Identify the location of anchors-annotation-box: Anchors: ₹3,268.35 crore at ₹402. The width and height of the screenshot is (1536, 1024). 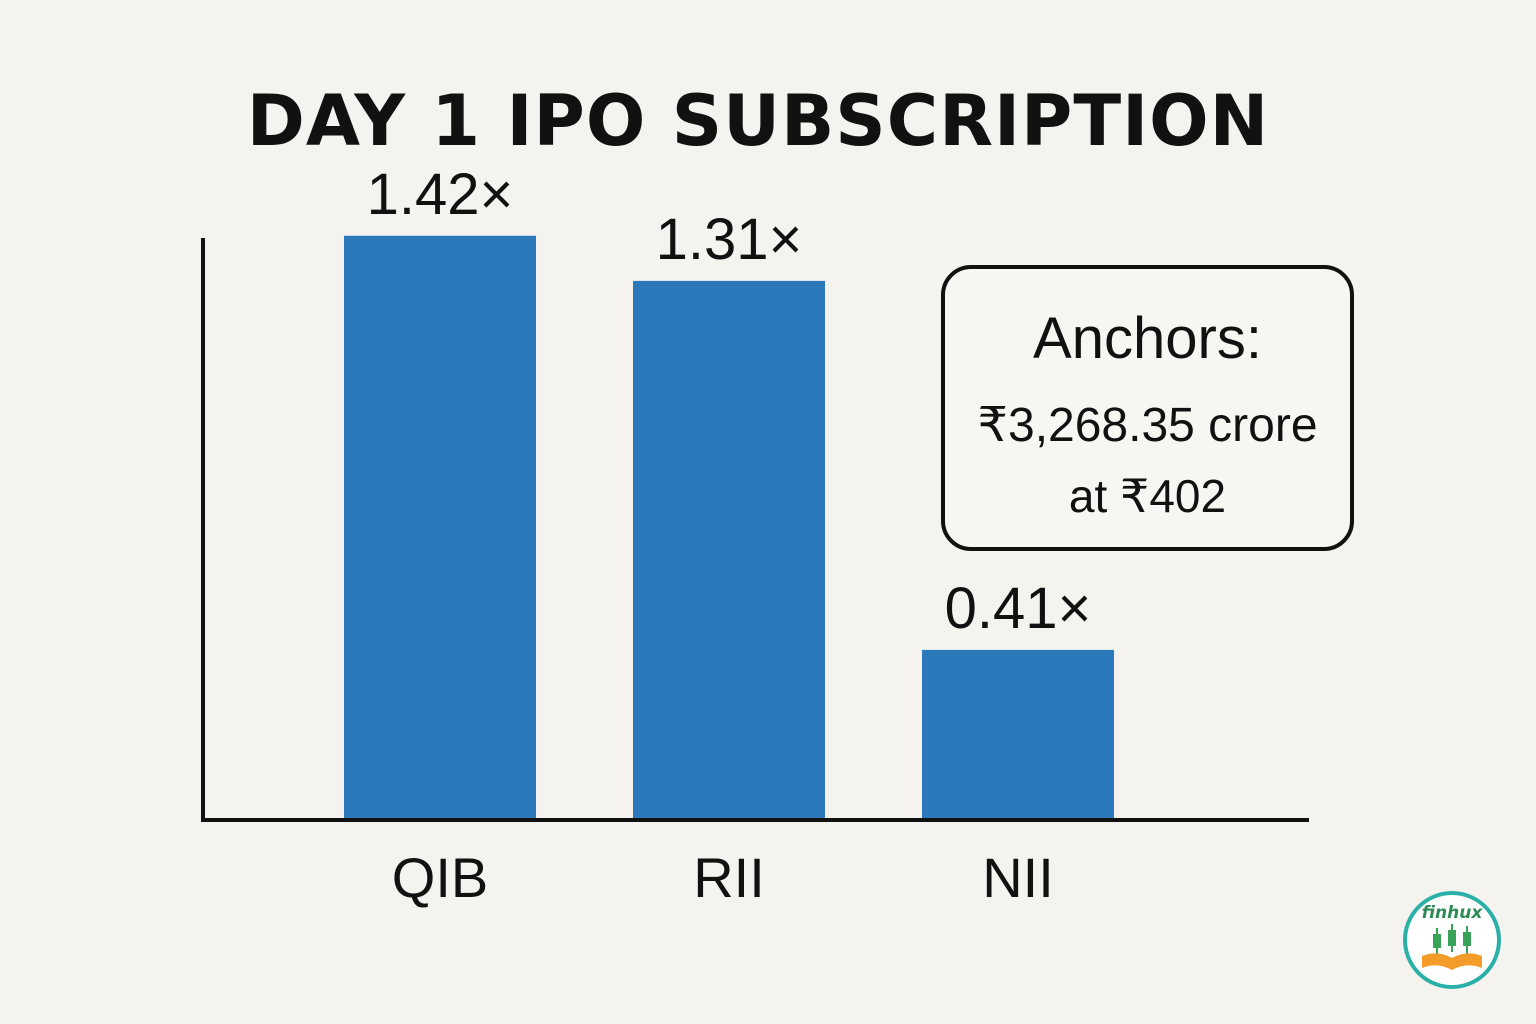
(1147, 408).